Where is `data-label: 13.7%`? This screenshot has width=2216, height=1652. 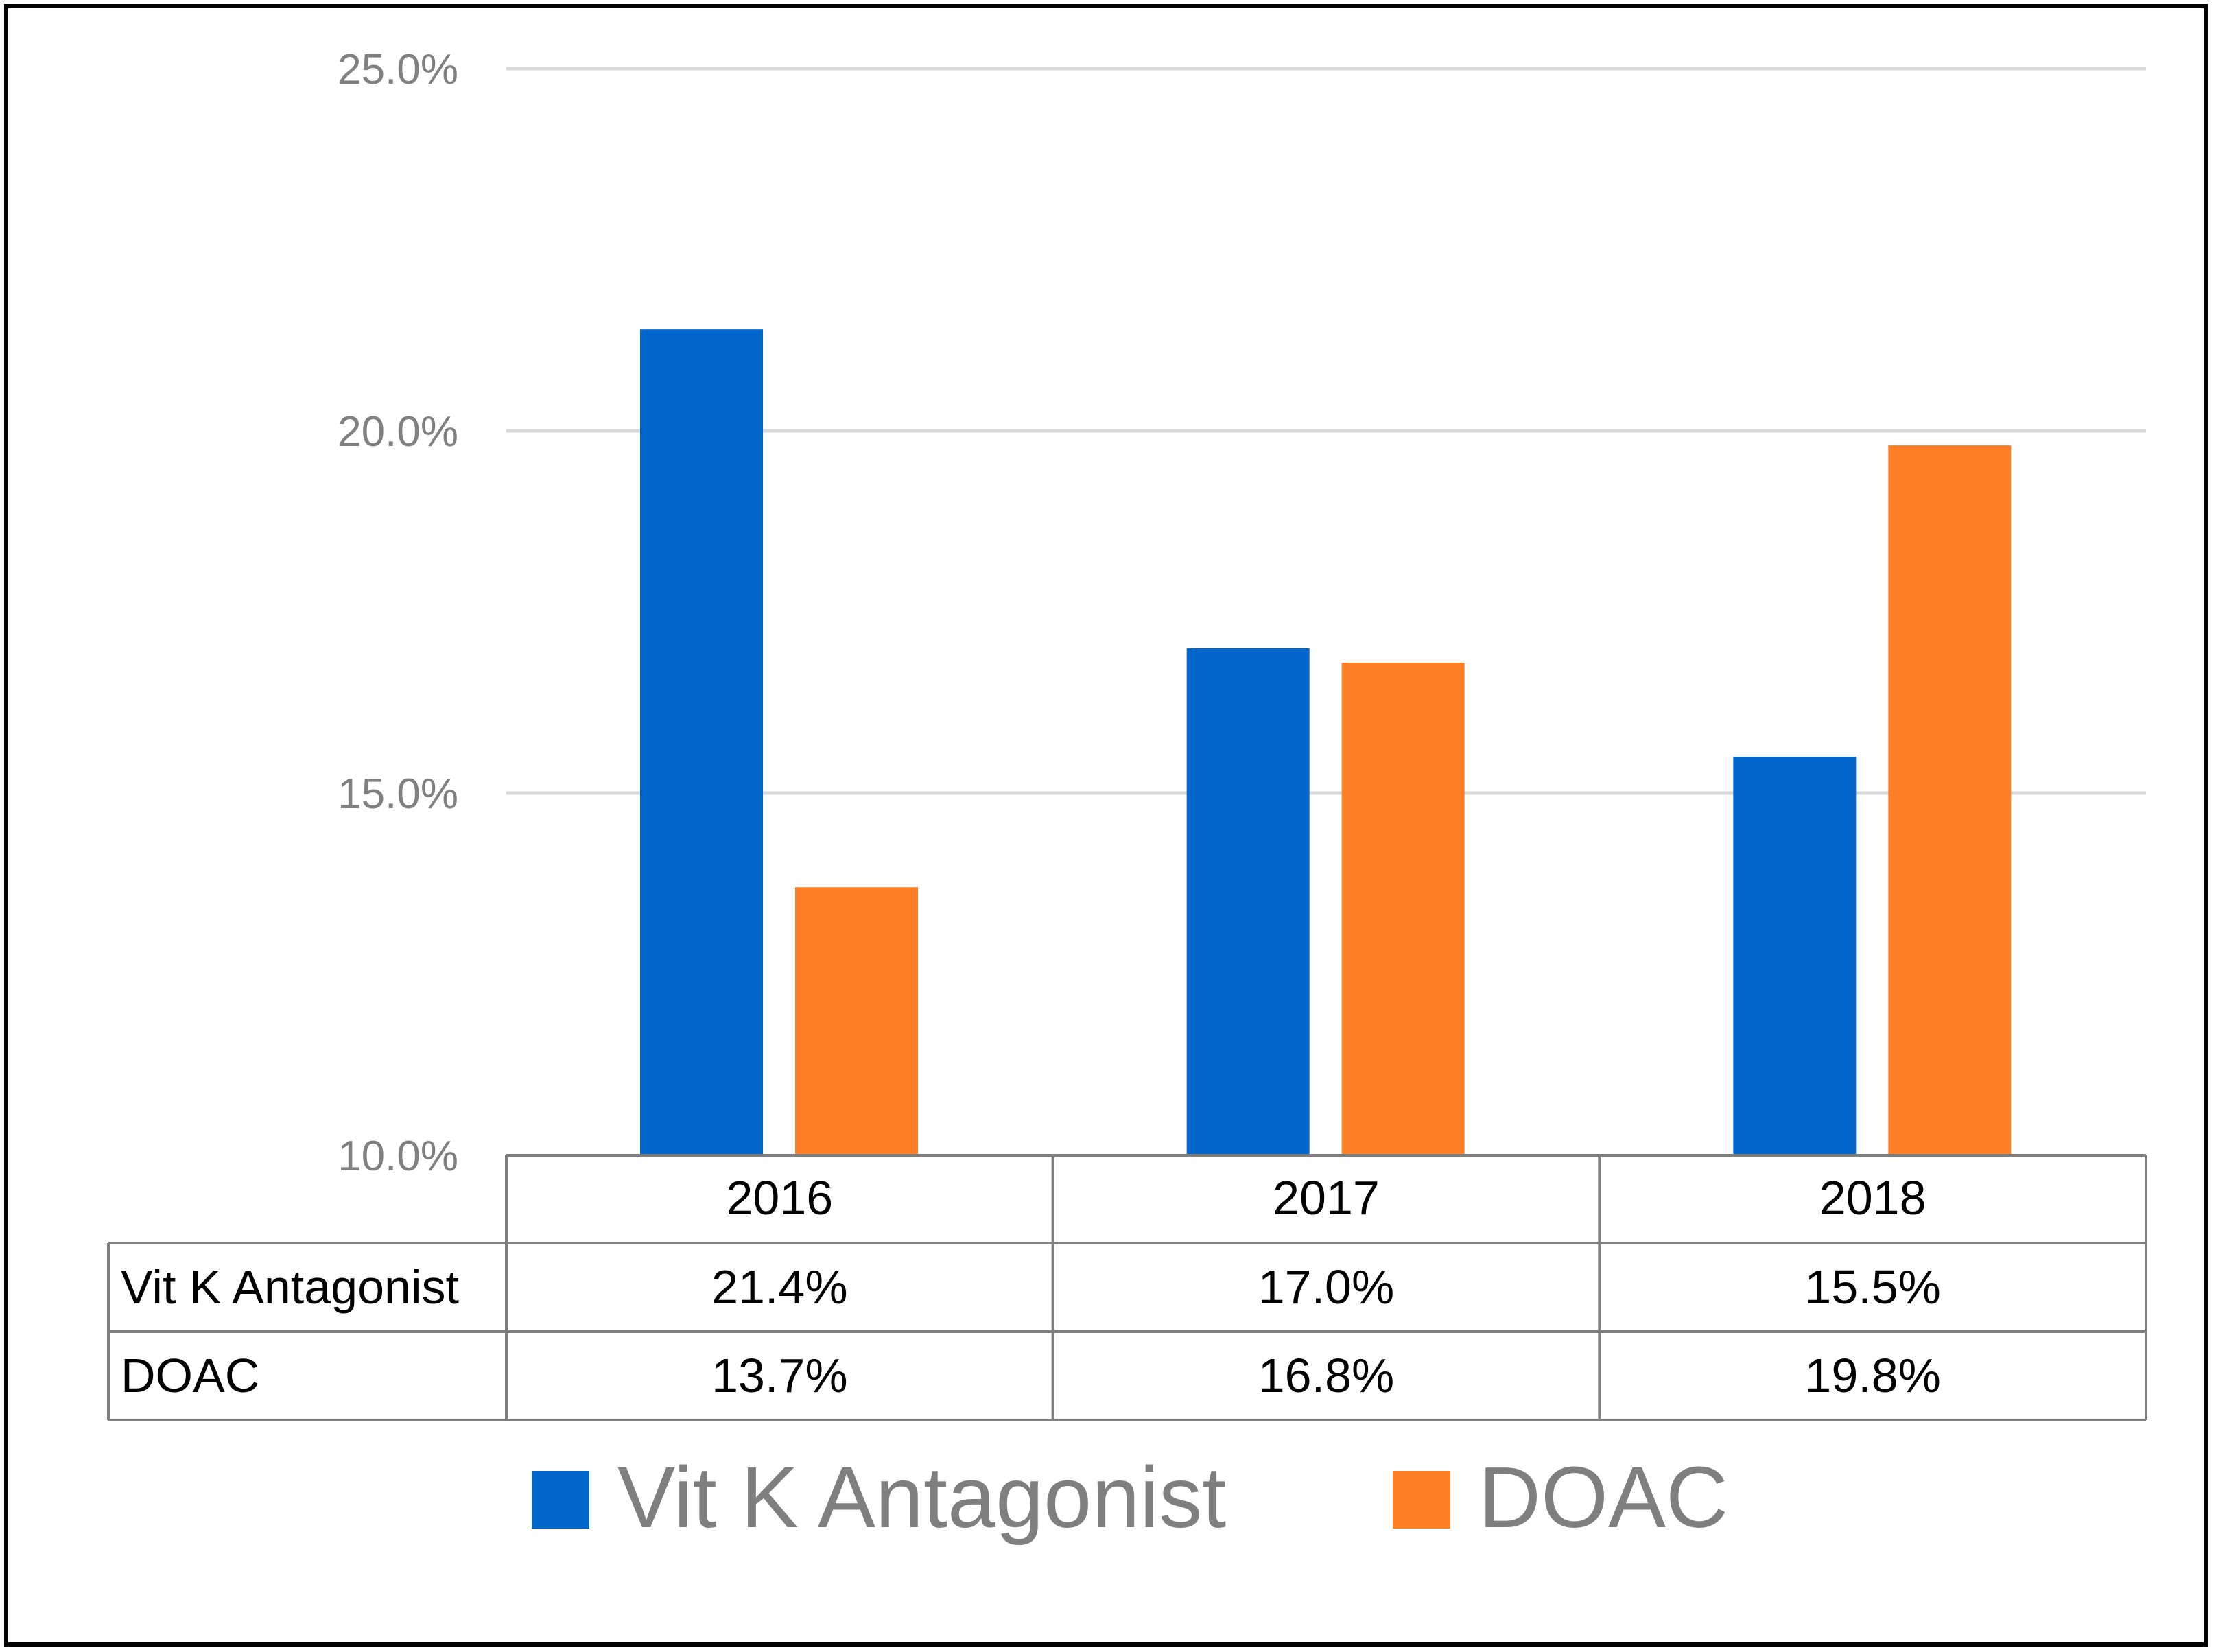 data-label: 13.7% is located at coordinates (779, 1375).